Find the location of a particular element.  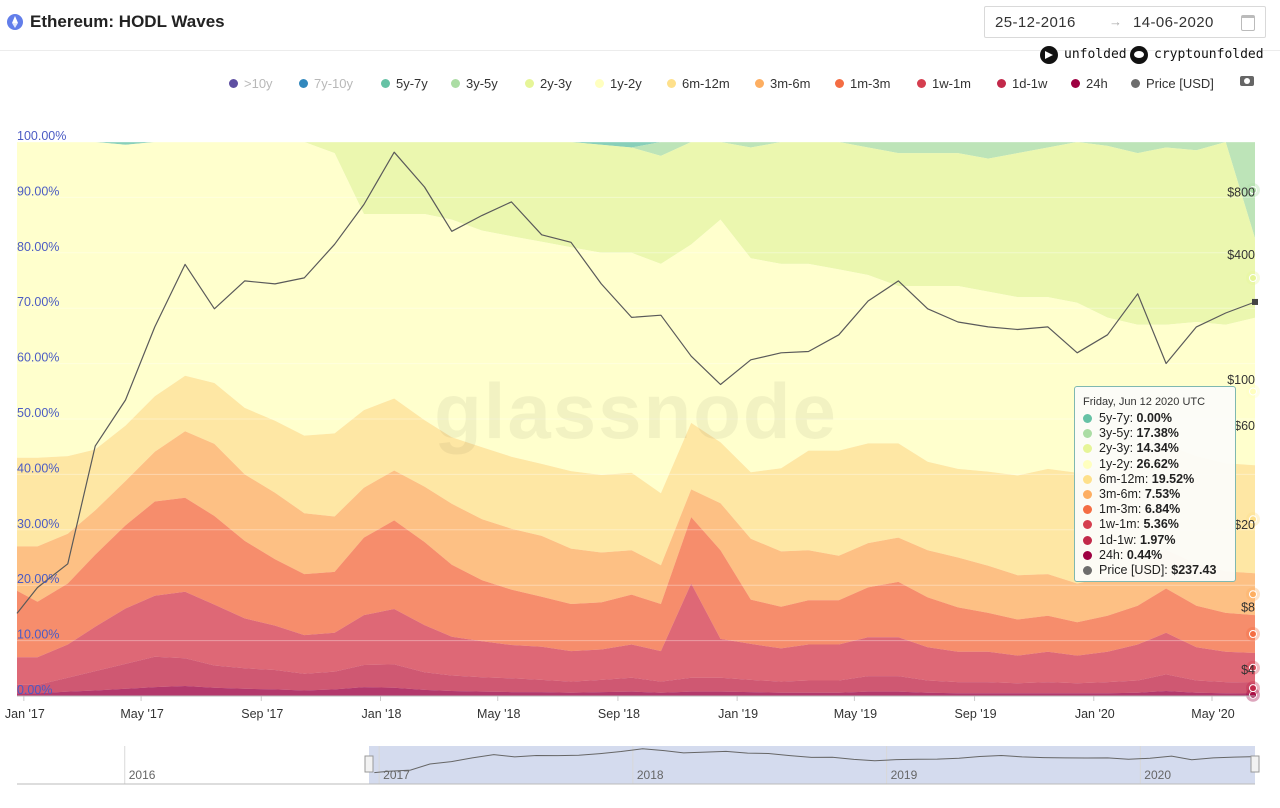

legend-label: 1m-3m is located at coordinates (870, 83).